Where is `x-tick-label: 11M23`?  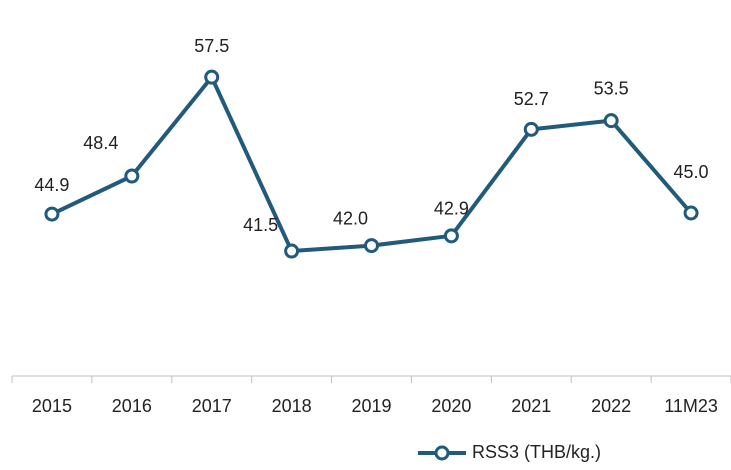
x-tick-label: 11M23 is located at coordinates (691, 406).